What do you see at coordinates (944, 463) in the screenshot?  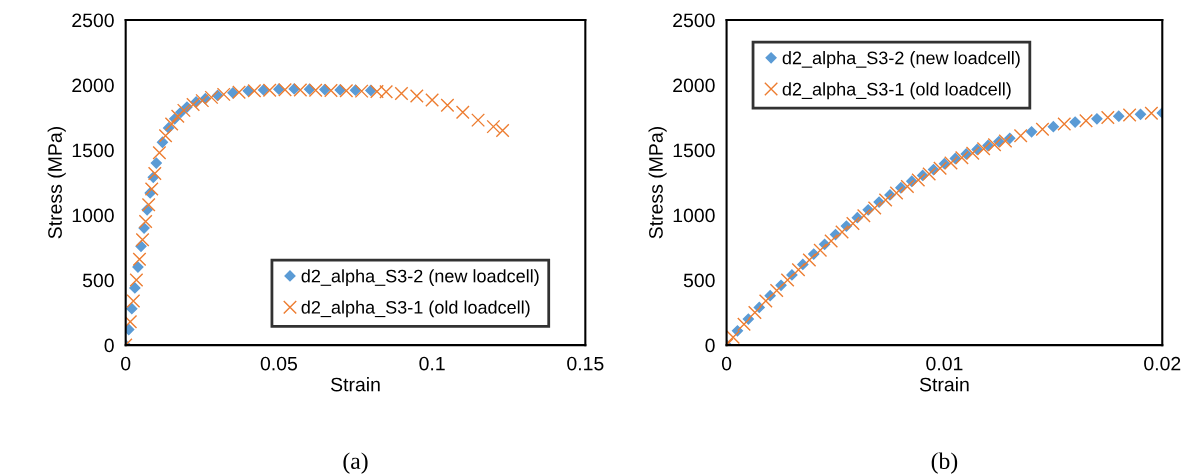 I see `text: (b)` at bounding box center [944, 463].